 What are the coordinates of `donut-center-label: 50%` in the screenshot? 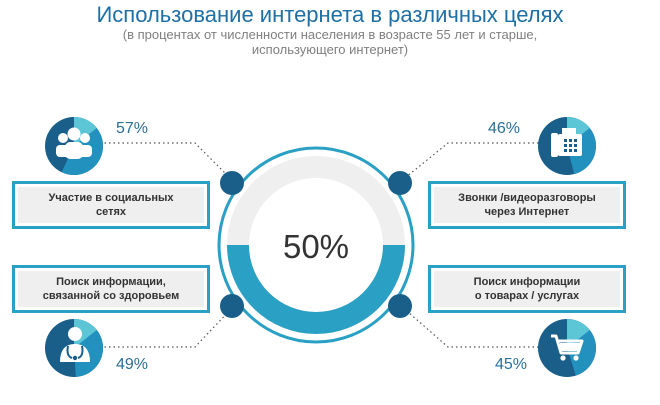 It's located at (316, 246).